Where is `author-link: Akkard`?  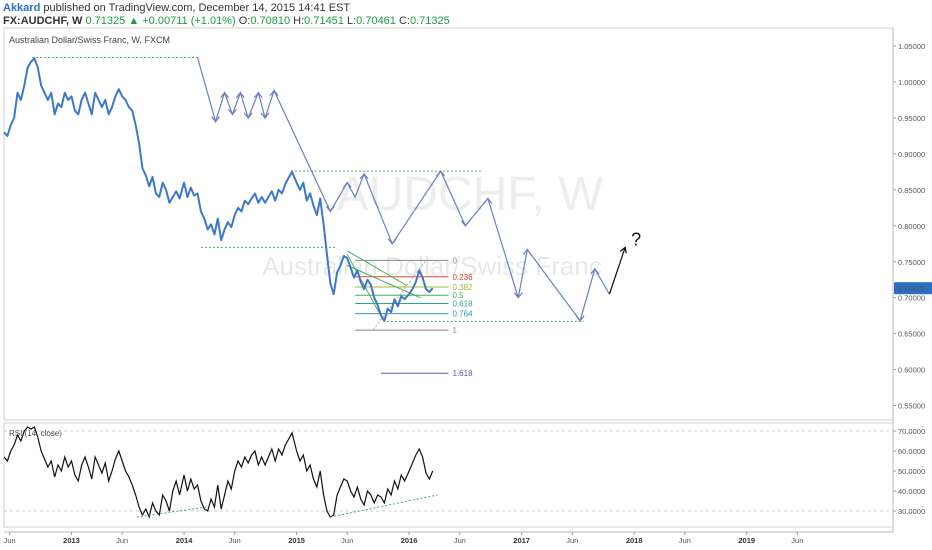
author-link: Akkard is located at coordinates (22, 8).